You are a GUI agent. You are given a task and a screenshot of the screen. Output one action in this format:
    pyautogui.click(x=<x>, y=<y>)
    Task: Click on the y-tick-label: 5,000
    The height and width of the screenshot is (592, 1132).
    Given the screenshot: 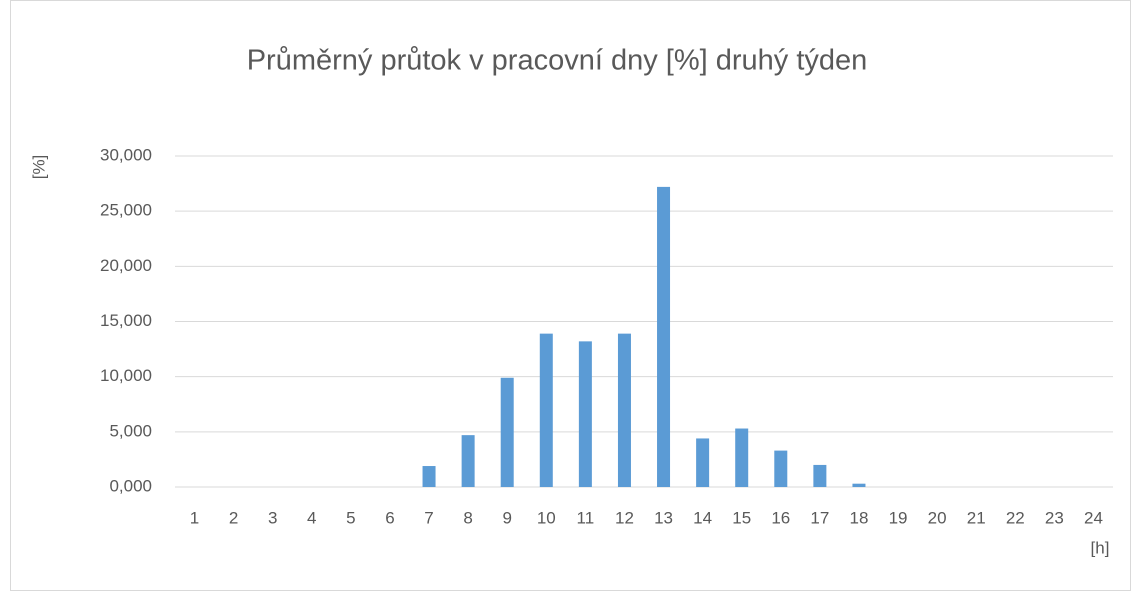 What is the action you would take?
    pyautogui.click(x=130, y=430)
    